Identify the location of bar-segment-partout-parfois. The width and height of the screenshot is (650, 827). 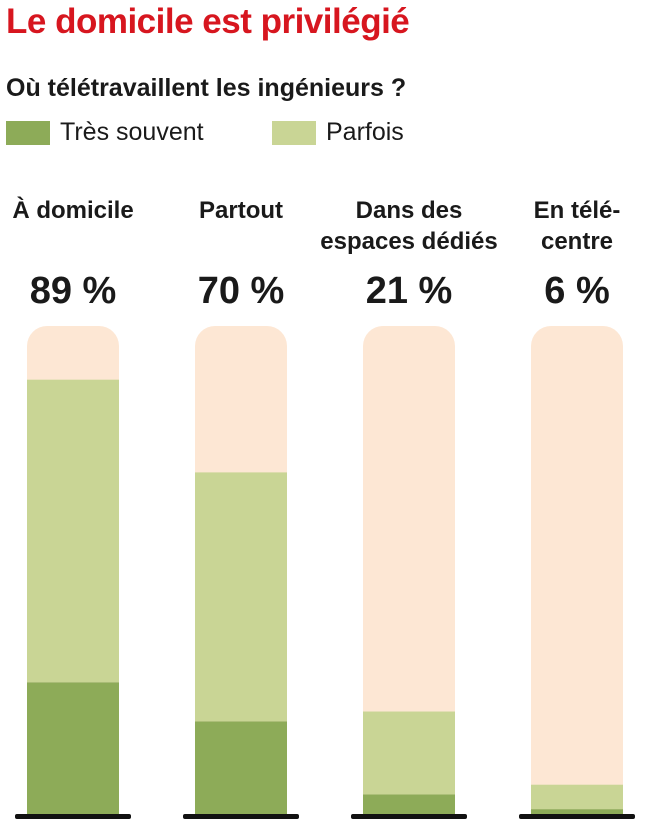
(241, 597).